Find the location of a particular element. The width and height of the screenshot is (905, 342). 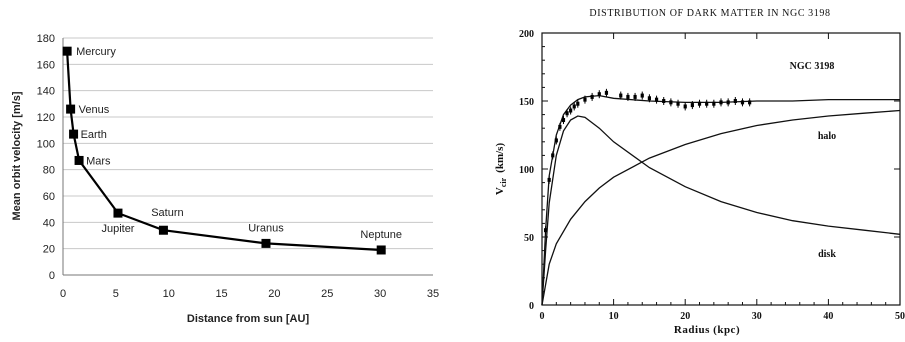

left-x-tick-label: 30 is located at coordinates (380, 294).